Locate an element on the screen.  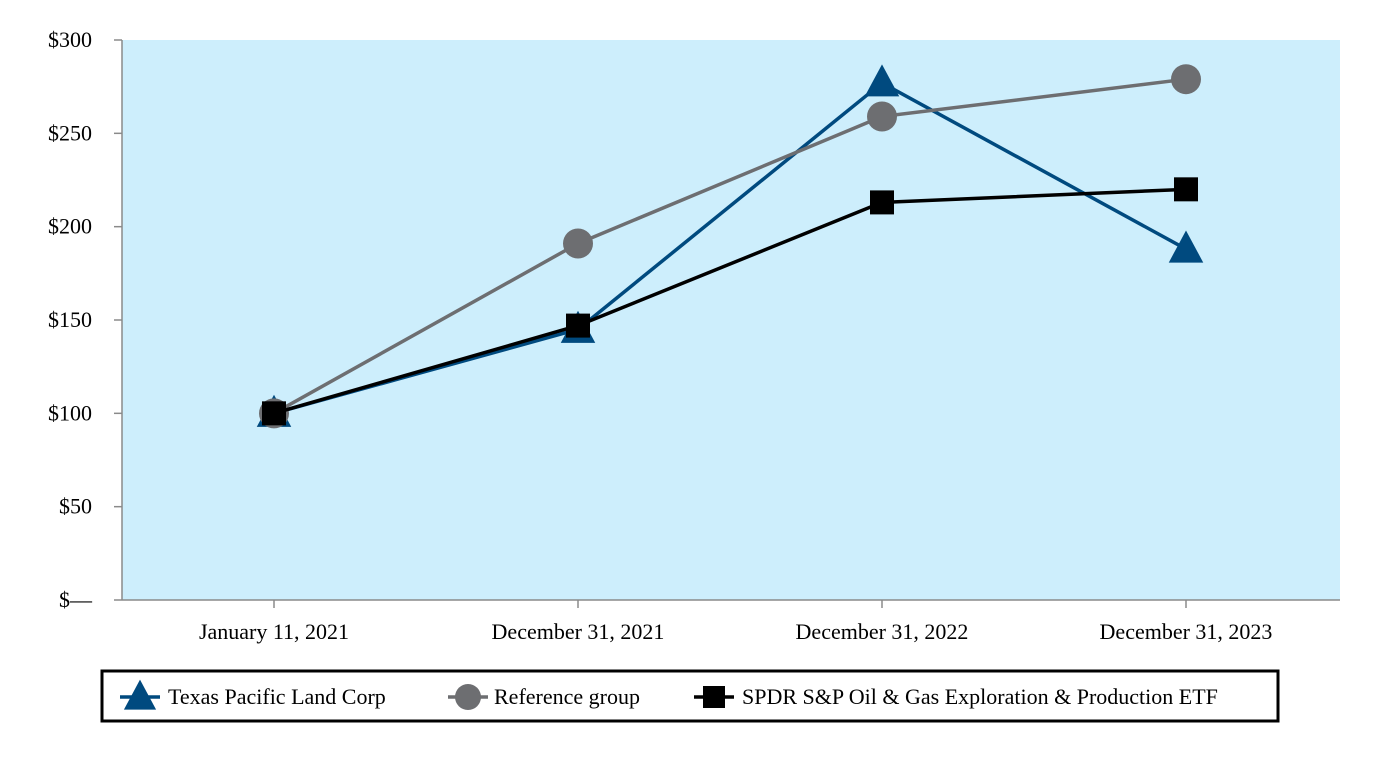
y-tick-label: $300 is located at coordinates (70, 39).